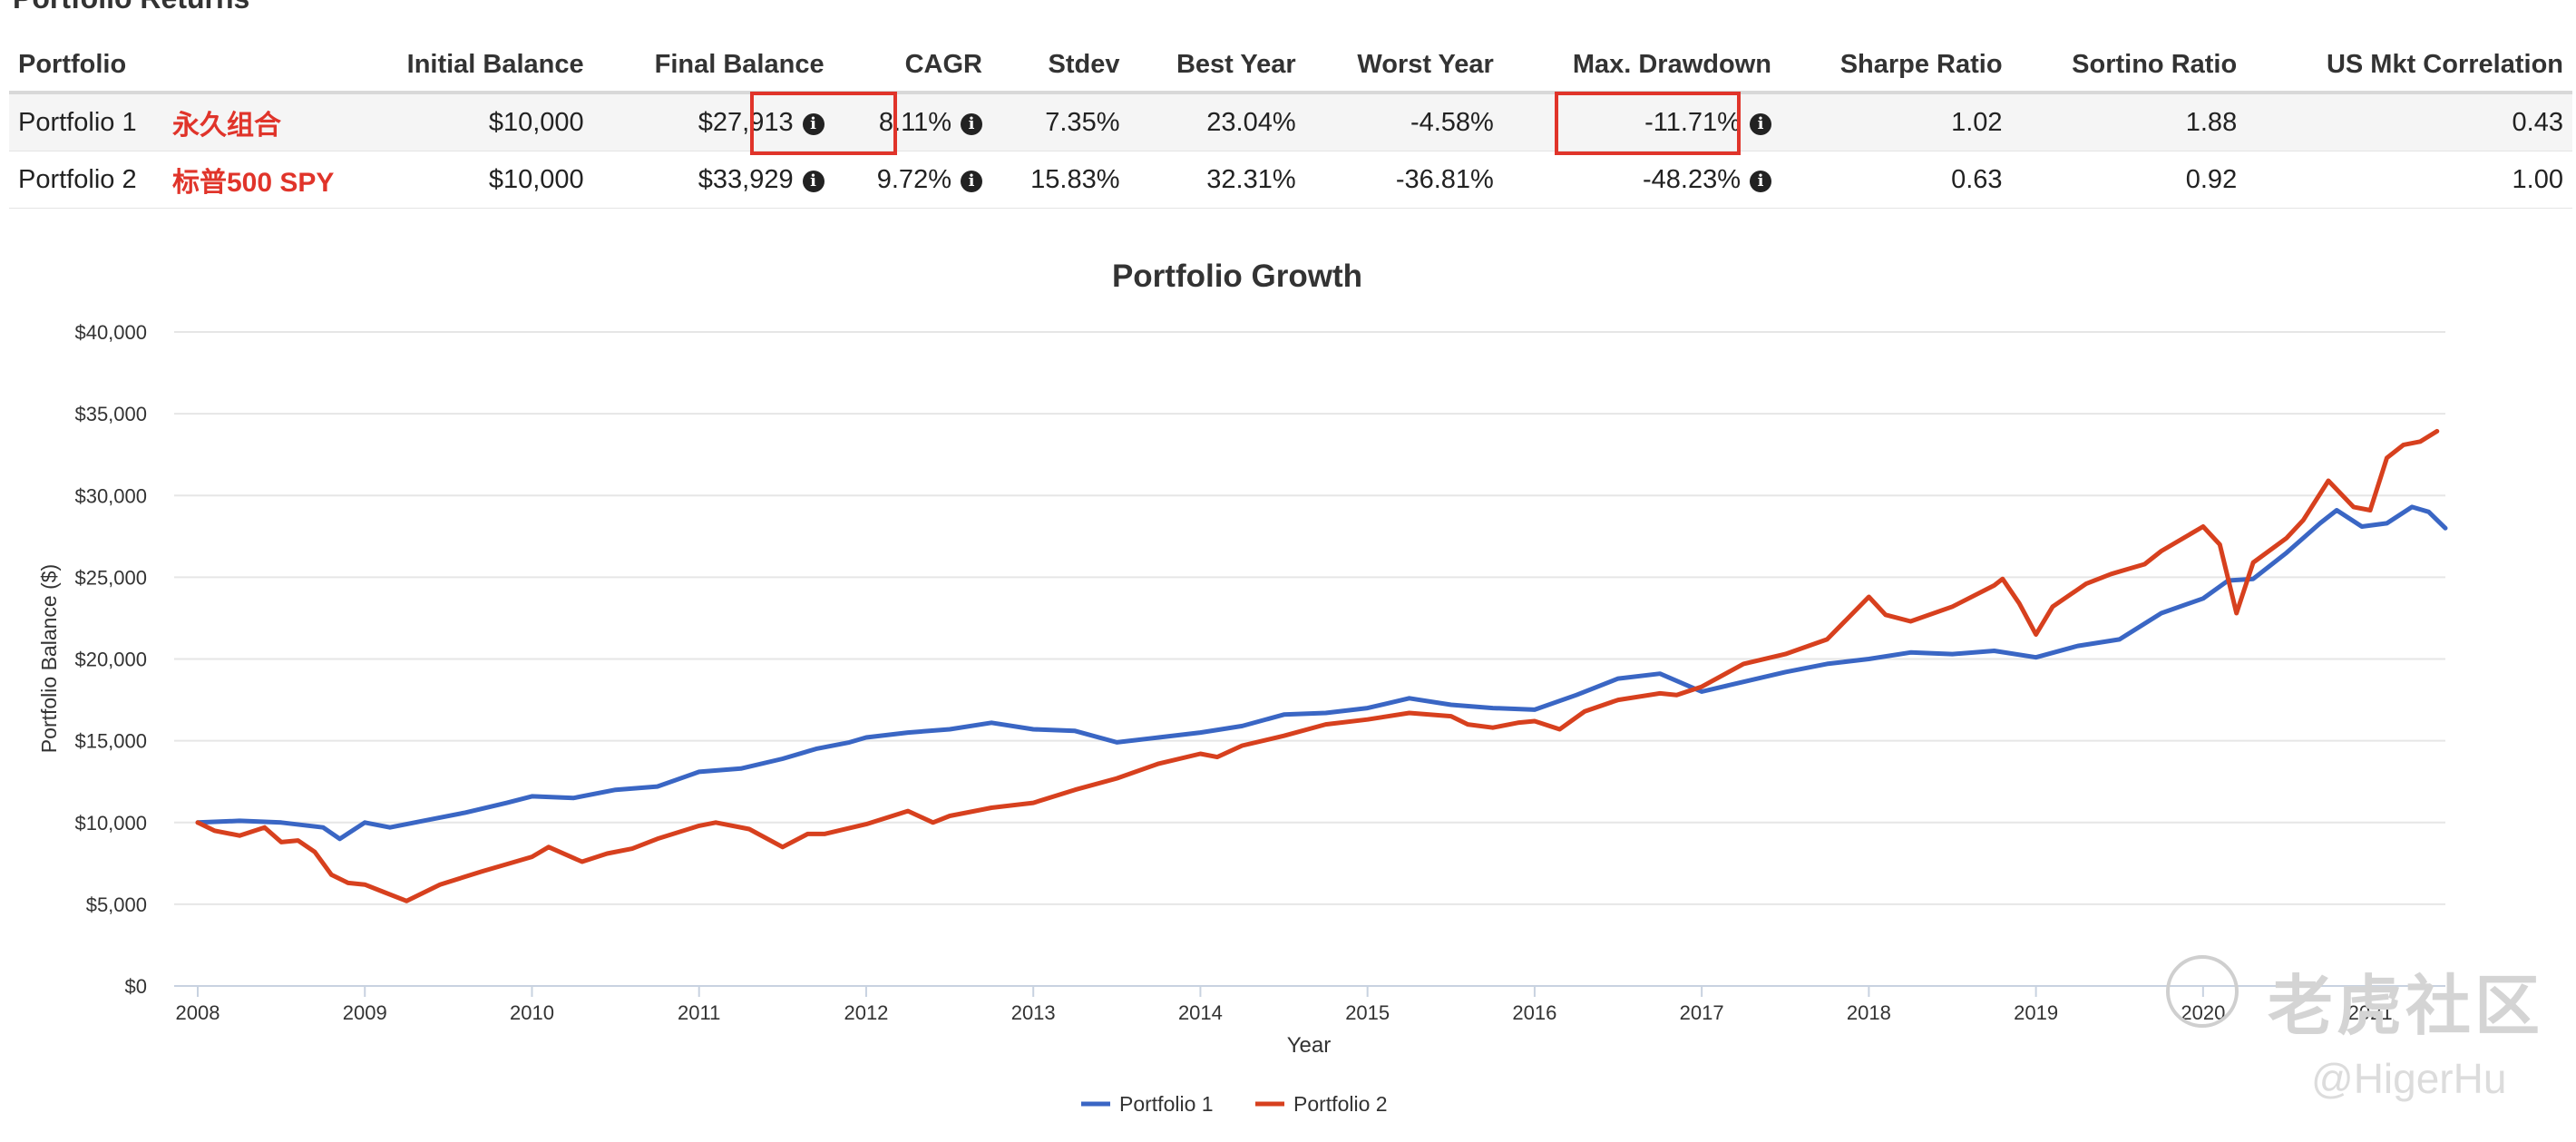  What do you see at coordinates (1200, 1012) in the screenshot?
I see `x-tick-label: 2014` at bounding box center [1200, 1012].